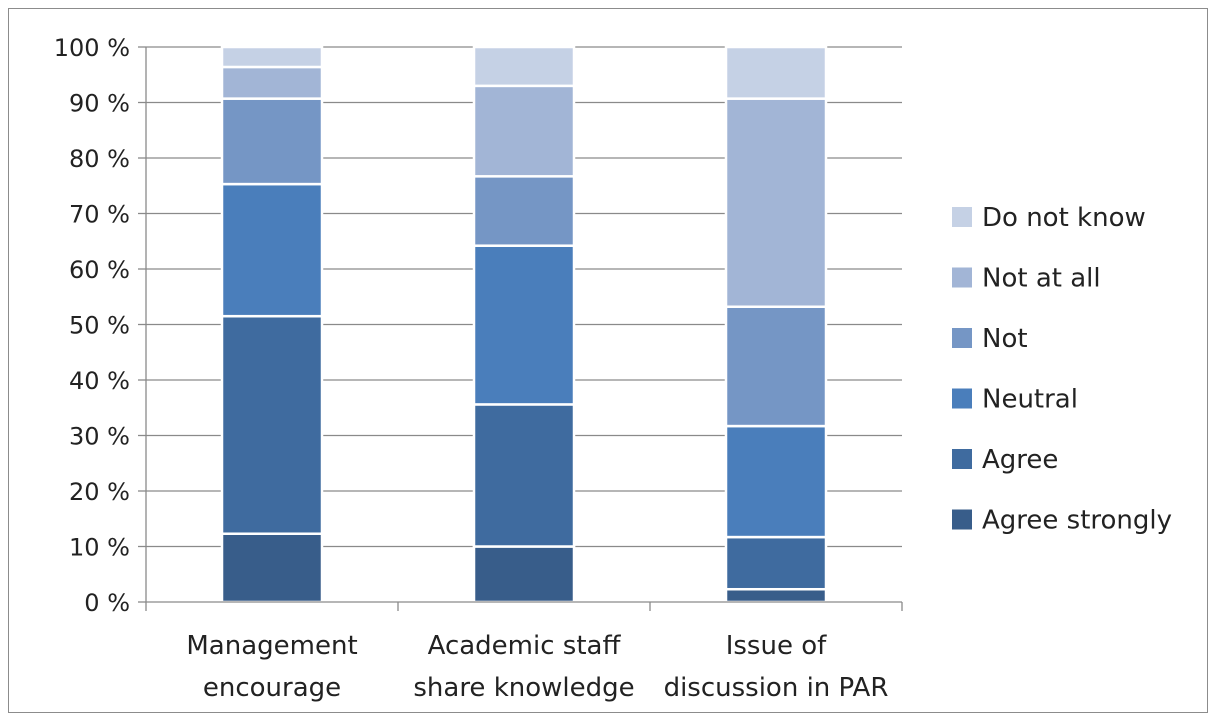  Describe the element at coordinates (99, 437) in the screenshot. I see `y-tick-label: 30 %` at that location.